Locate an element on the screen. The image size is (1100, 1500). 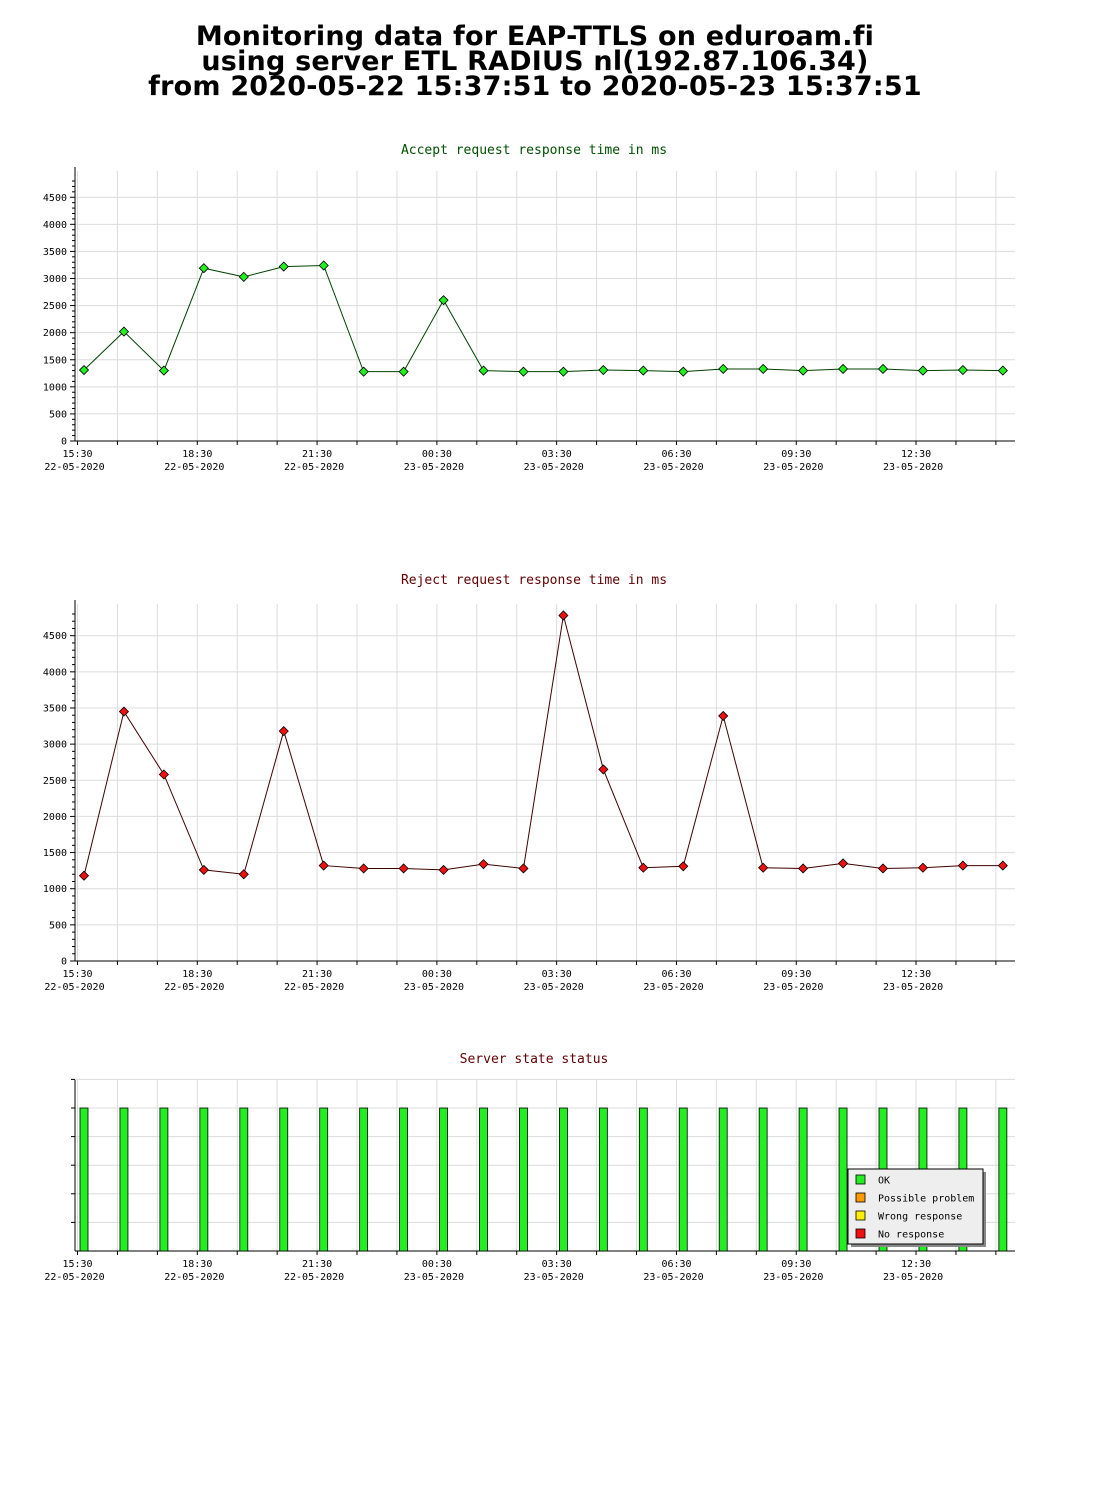
legend-label: No response is located at coordinates (911, 1235).